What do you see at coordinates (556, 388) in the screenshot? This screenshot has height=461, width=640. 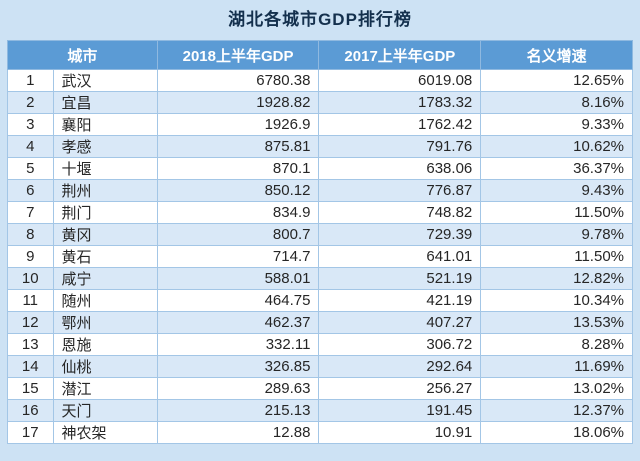 I see `growth-cell: 13.02%` at bounding box center [556, 388].